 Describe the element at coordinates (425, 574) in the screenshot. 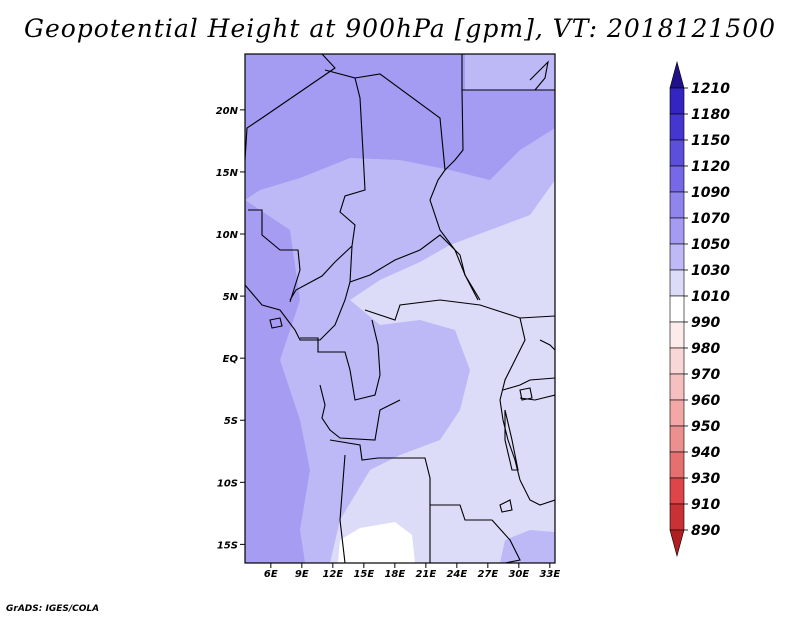

I see `x-tick-label: 21E` at that location.